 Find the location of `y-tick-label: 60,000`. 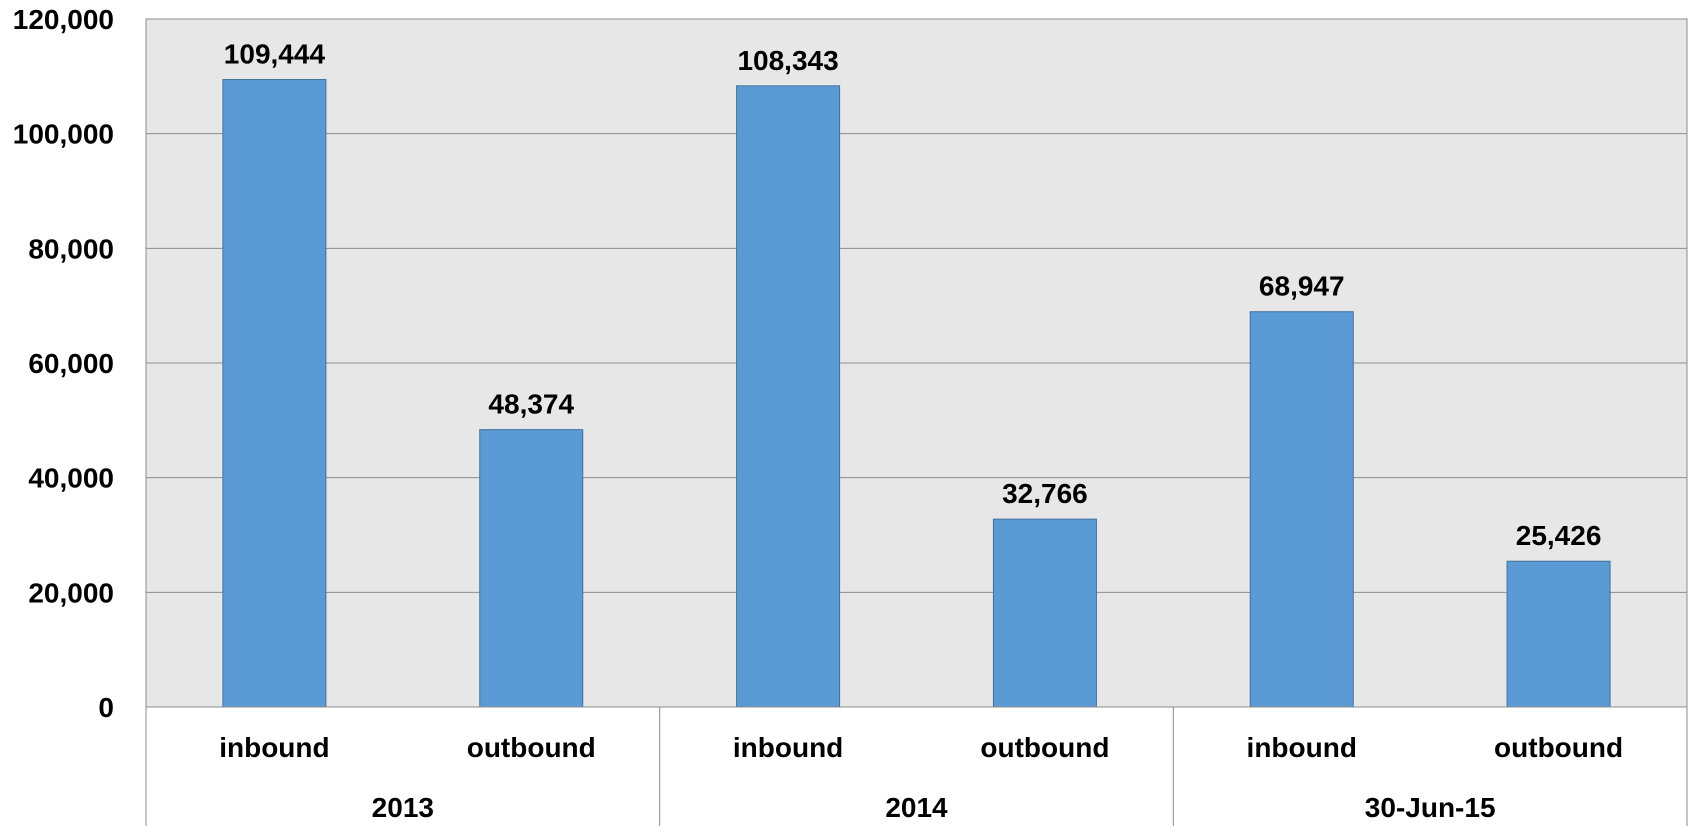

y-tick-label: 60,000 is located at coordinates (71, 363).